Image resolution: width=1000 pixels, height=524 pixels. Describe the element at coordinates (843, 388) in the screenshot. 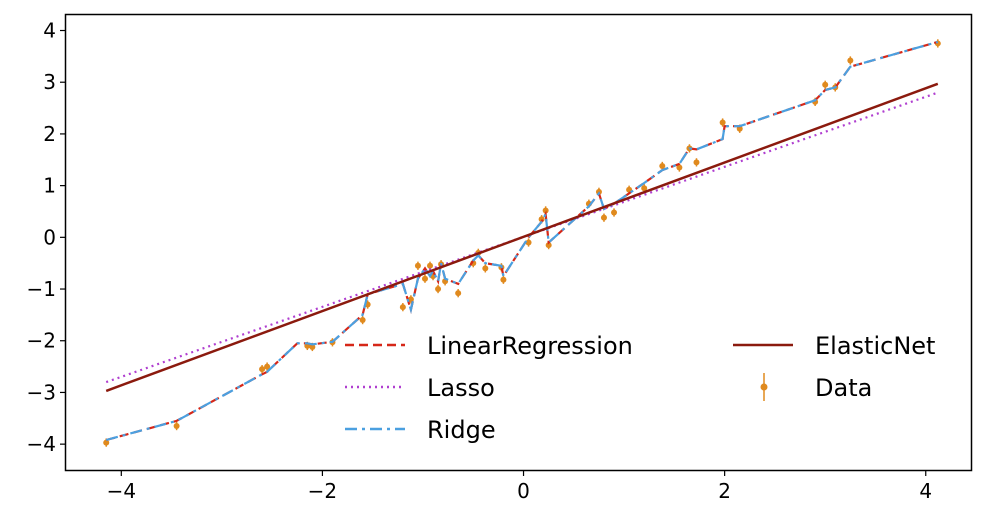

I see `legend-data-label: Data` at that location.